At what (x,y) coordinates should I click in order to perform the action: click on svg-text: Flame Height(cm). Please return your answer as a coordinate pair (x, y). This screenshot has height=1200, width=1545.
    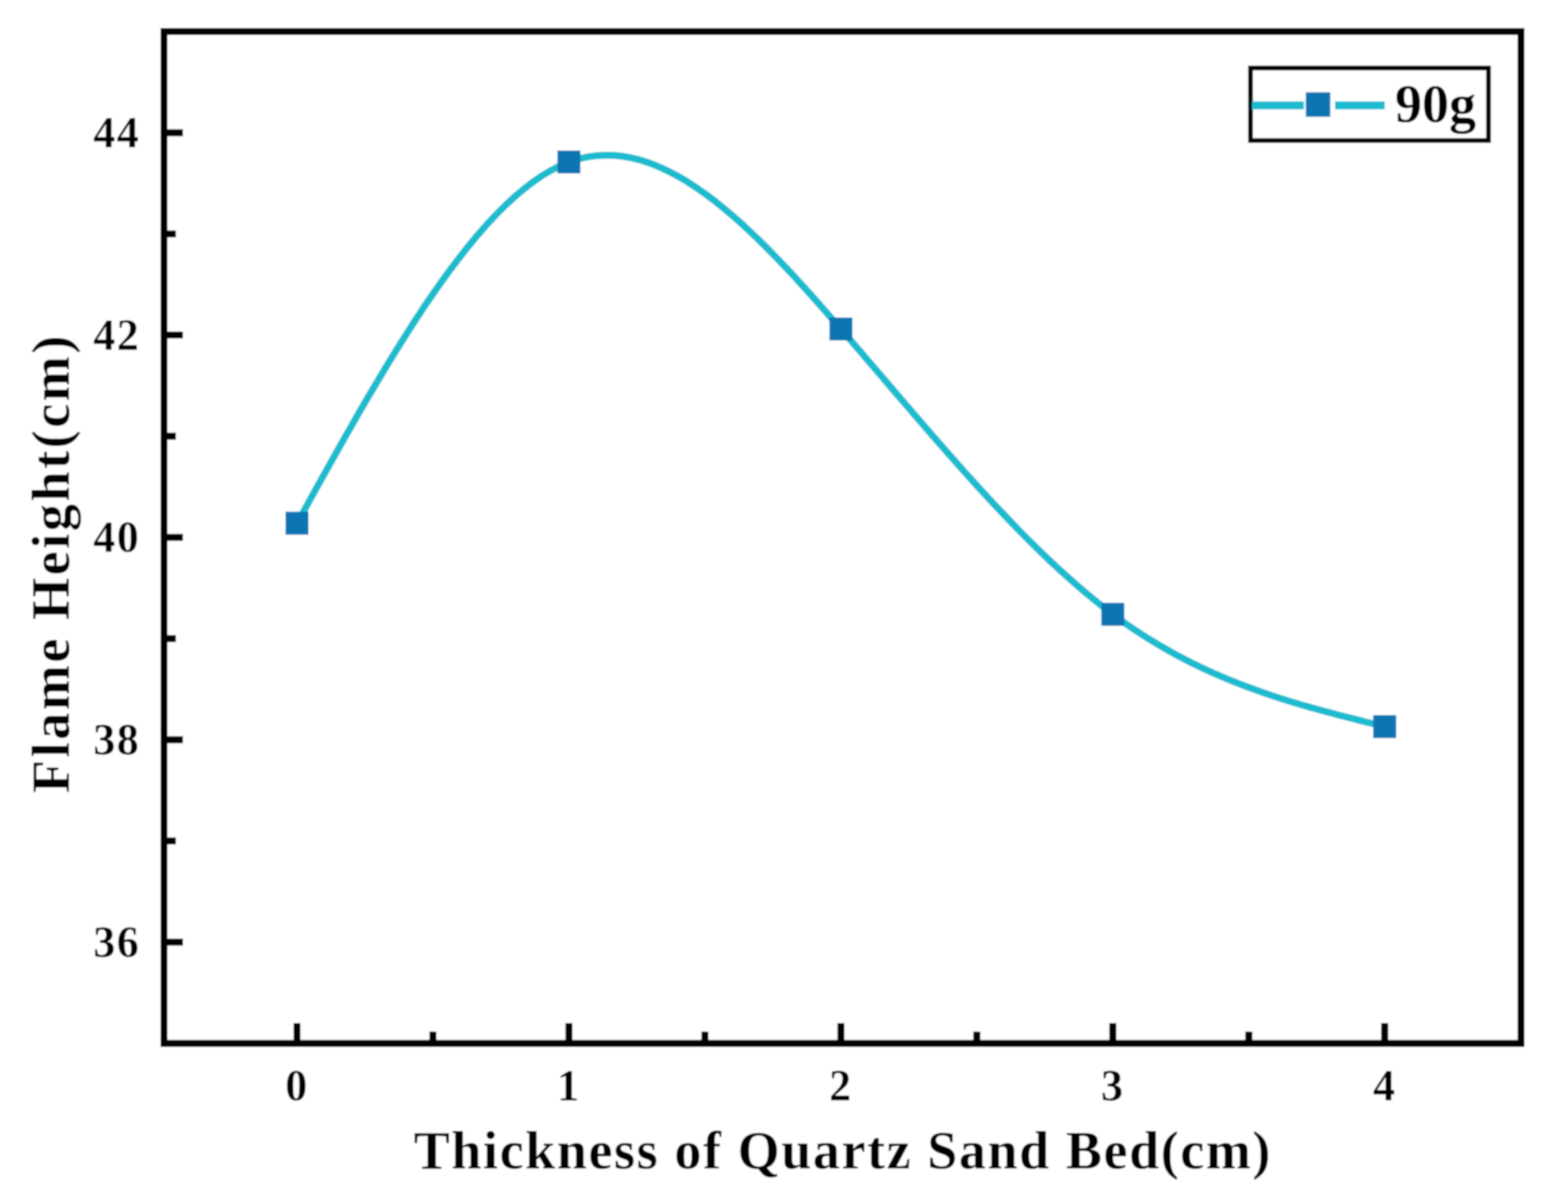
    Looking at the image, I should click on (51, 563).